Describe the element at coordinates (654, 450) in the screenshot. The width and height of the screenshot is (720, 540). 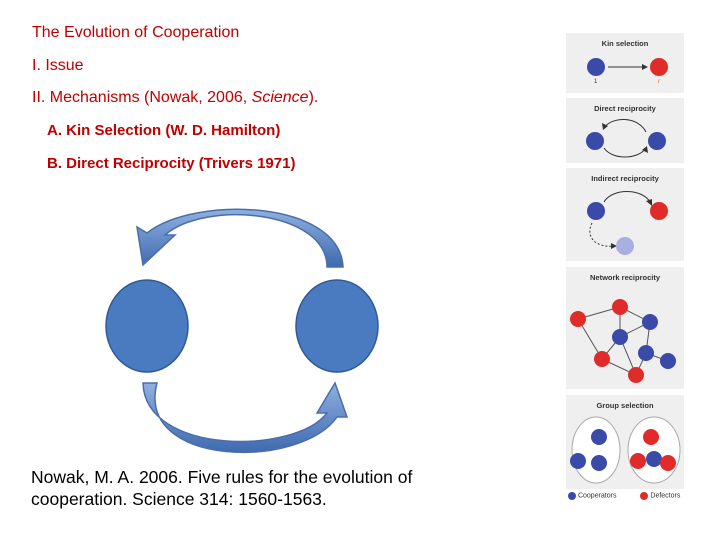
I see `group-right` at that location.